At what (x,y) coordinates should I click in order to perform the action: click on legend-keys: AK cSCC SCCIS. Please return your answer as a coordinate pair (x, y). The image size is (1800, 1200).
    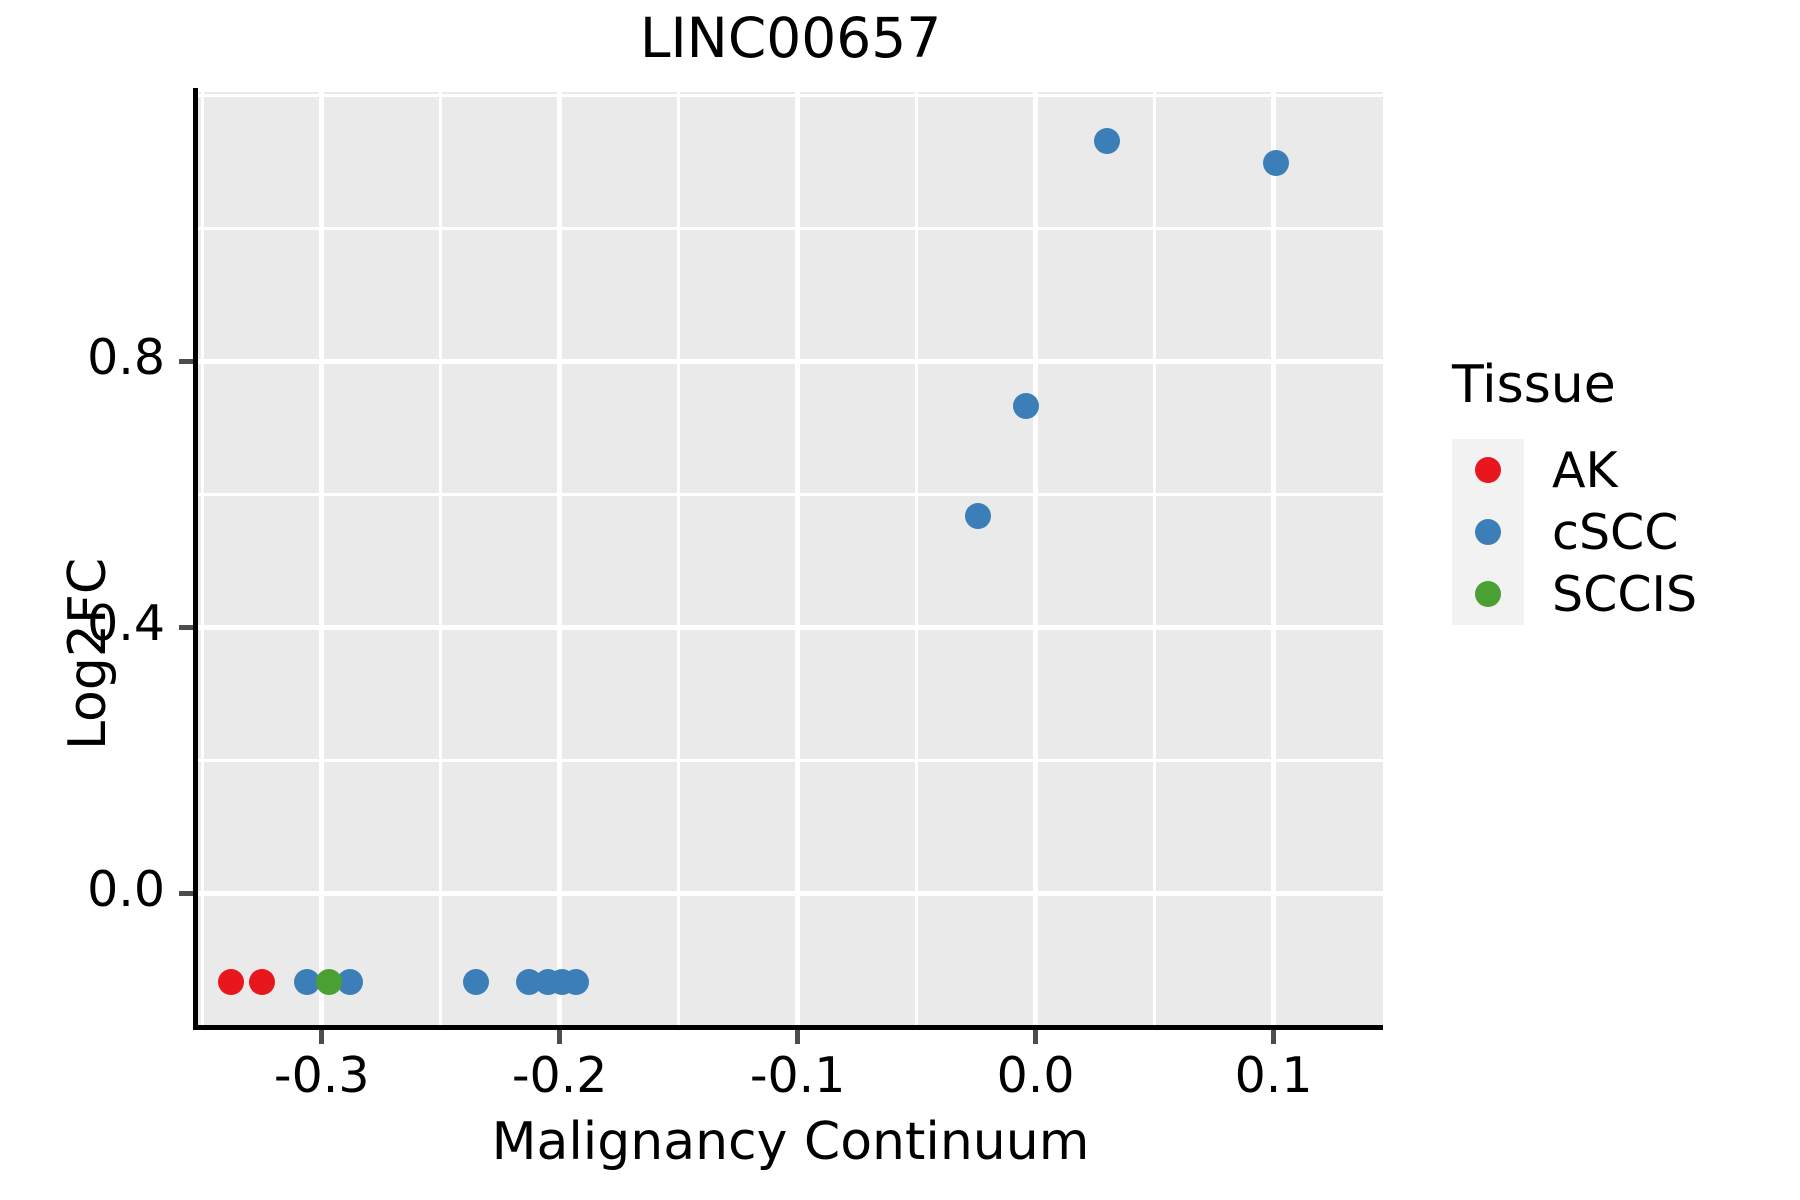
    Looking at the image, I should click on (1612, 532).